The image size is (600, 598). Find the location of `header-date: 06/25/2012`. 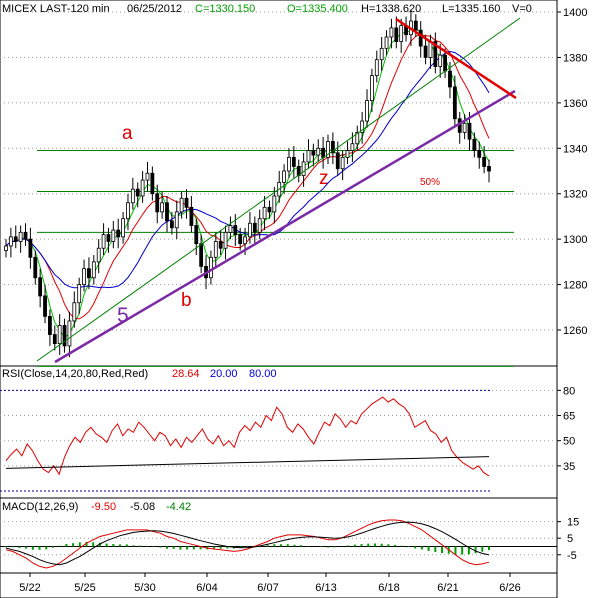

header-date: 06/25/2012 is located at coordinates (154, 9).